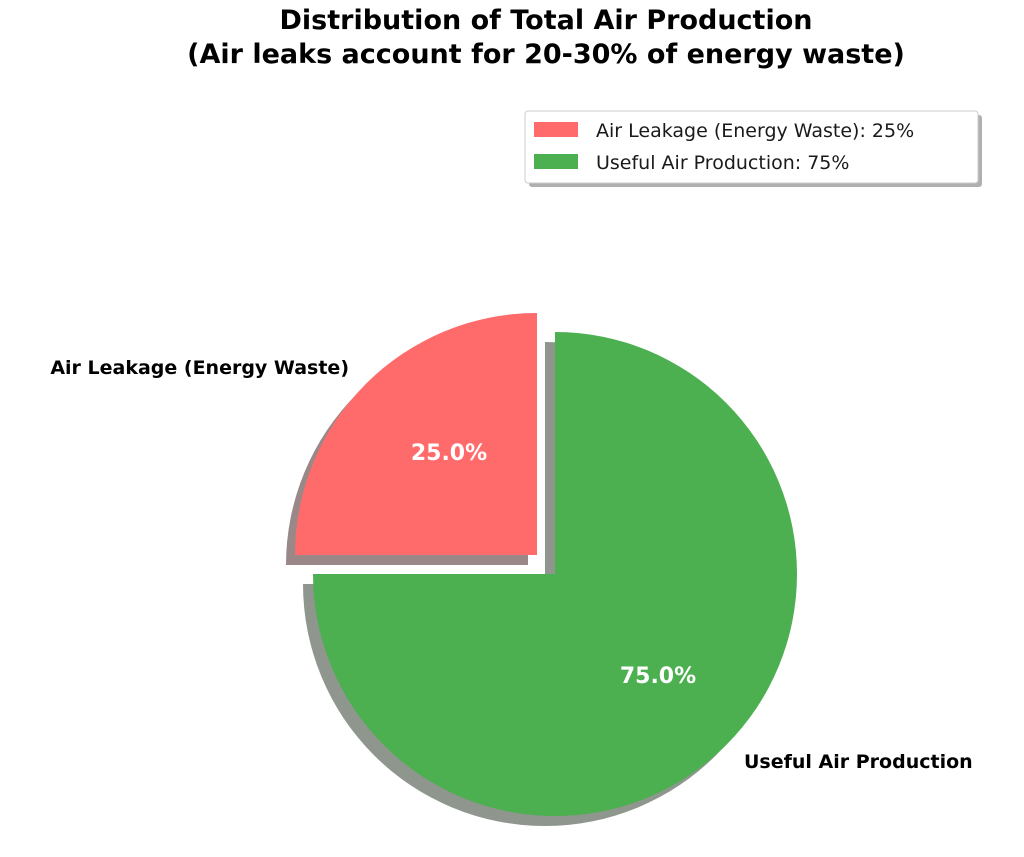 The image size is (1024, 857). Describe the element at coordinates (546, 20) in the screenshot. I see `chart-title: Distribution of Total Air Production` at that location.